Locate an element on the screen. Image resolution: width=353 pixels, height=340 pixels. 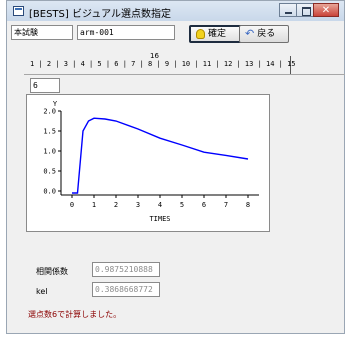
divider-line is located at coordinates (184, 74).